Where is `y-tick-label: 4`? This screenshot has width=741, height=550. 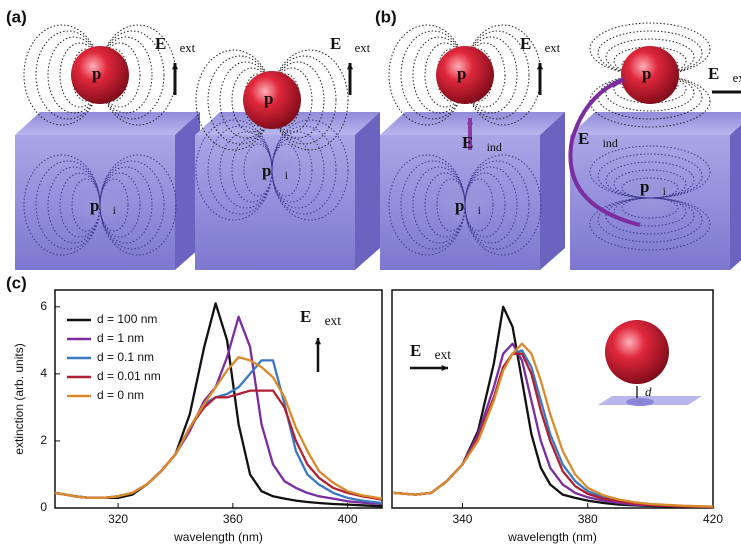 y-tick-label: 4 is located at coordinates (43, 373).